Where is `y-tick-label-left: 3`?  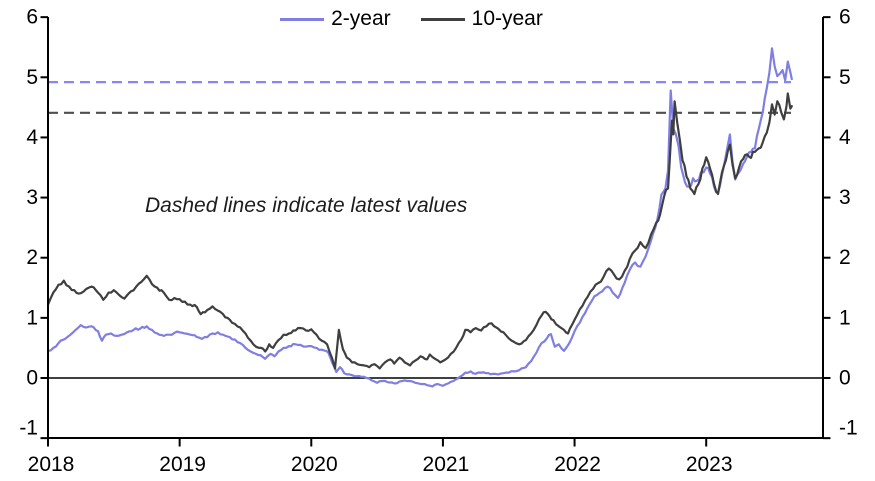
y-tick-label-left: 3 is located at coordinates (32, 197).